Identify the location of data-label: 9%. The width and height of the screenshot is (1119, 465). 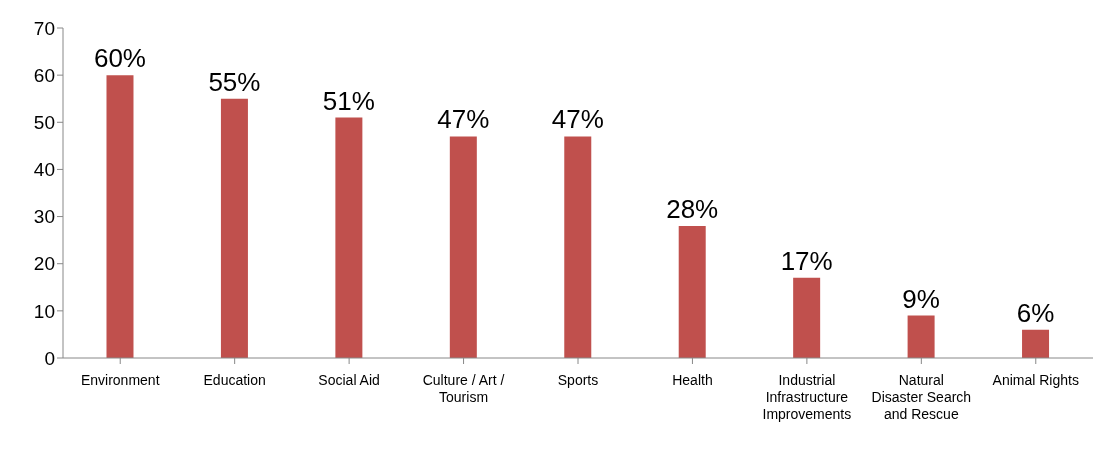
(921, 298).